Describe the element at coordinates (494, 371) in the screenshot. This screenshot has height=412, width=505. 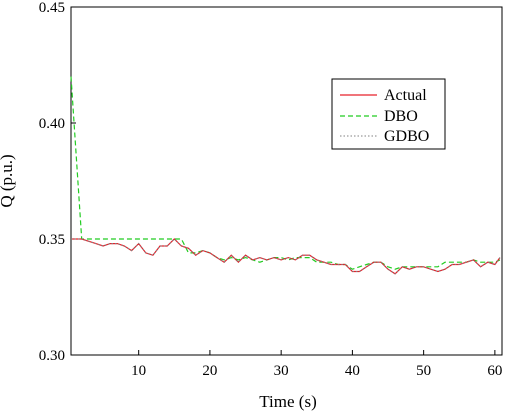
I see `x-tick-label: 60` at that location.